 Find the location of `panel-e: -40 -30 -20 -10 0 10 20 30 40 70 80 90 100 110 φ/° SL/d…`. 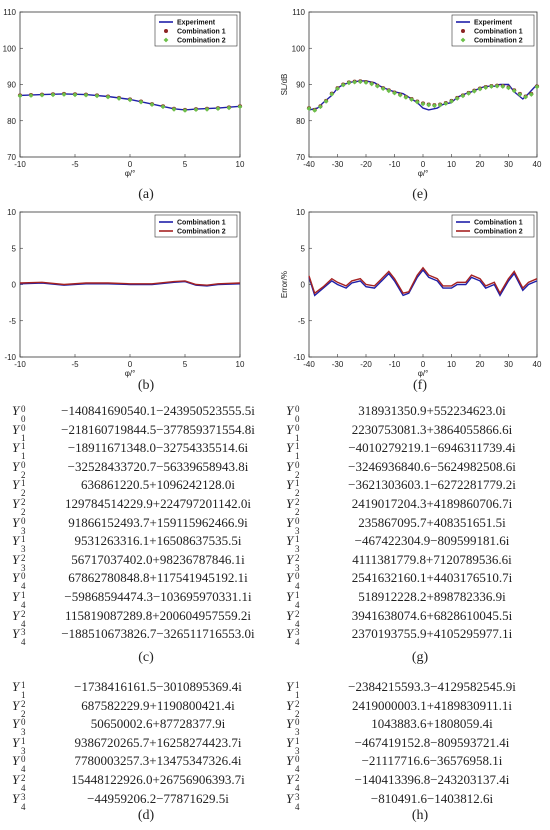

panel-e: -40 -30 -20 -10 0 10 20 30 40 70 80 90 100 110 φ/° SL/d… is located at coordinates (412, 95).